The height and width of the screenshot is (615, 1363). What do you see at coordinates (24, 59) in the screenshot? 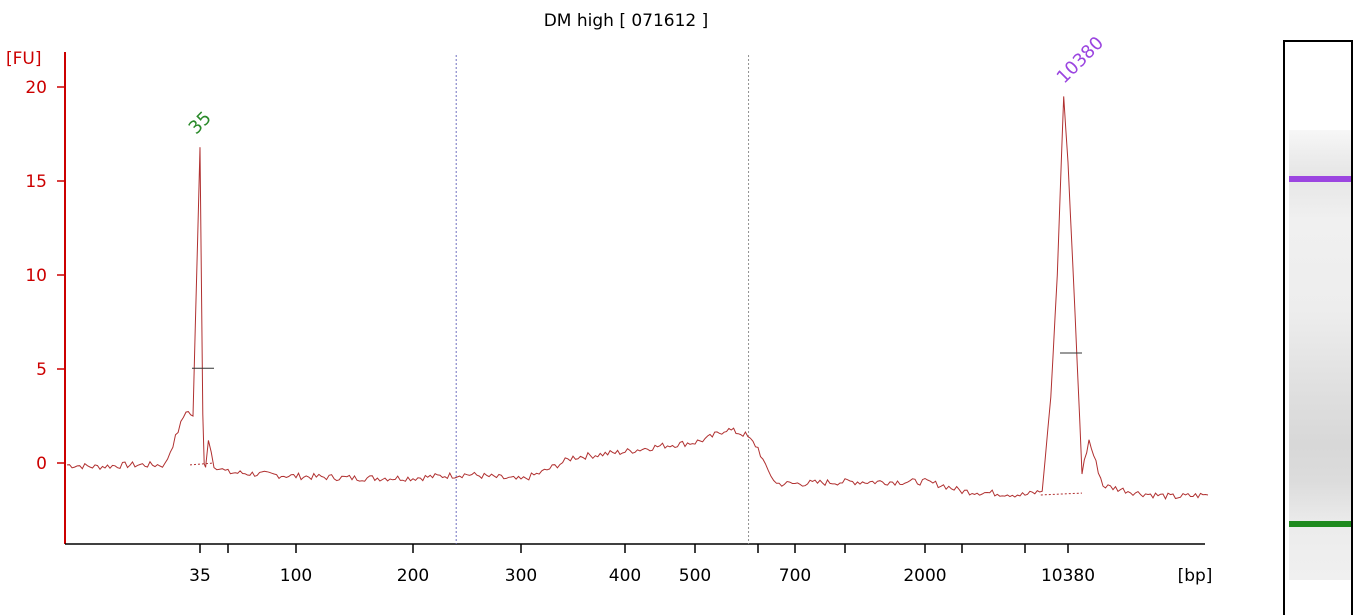
I see `y-axis-label: [FU]` at bounding box center [24, 59].